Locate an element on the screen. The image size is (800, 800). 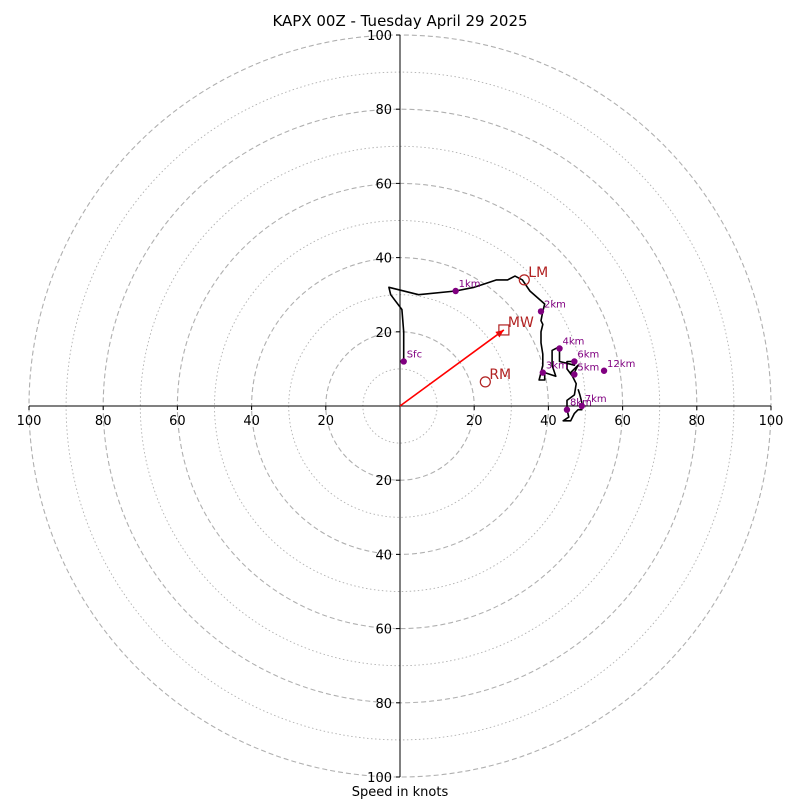
height-marker-label: 3km is located at coordinates (557, 366).